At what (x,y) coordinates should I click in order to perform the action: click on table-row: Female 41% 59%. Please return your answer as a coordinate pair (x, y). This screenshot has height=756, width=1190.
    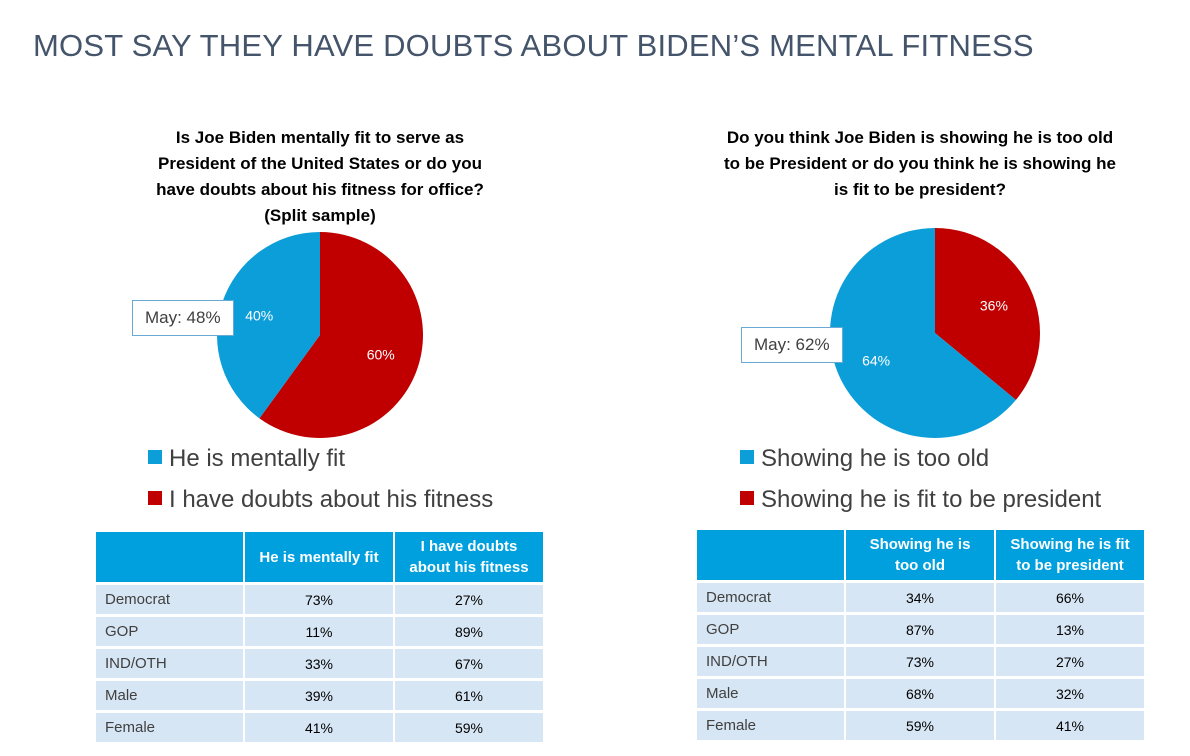
    Looking at the image, I should click on (319, 726).